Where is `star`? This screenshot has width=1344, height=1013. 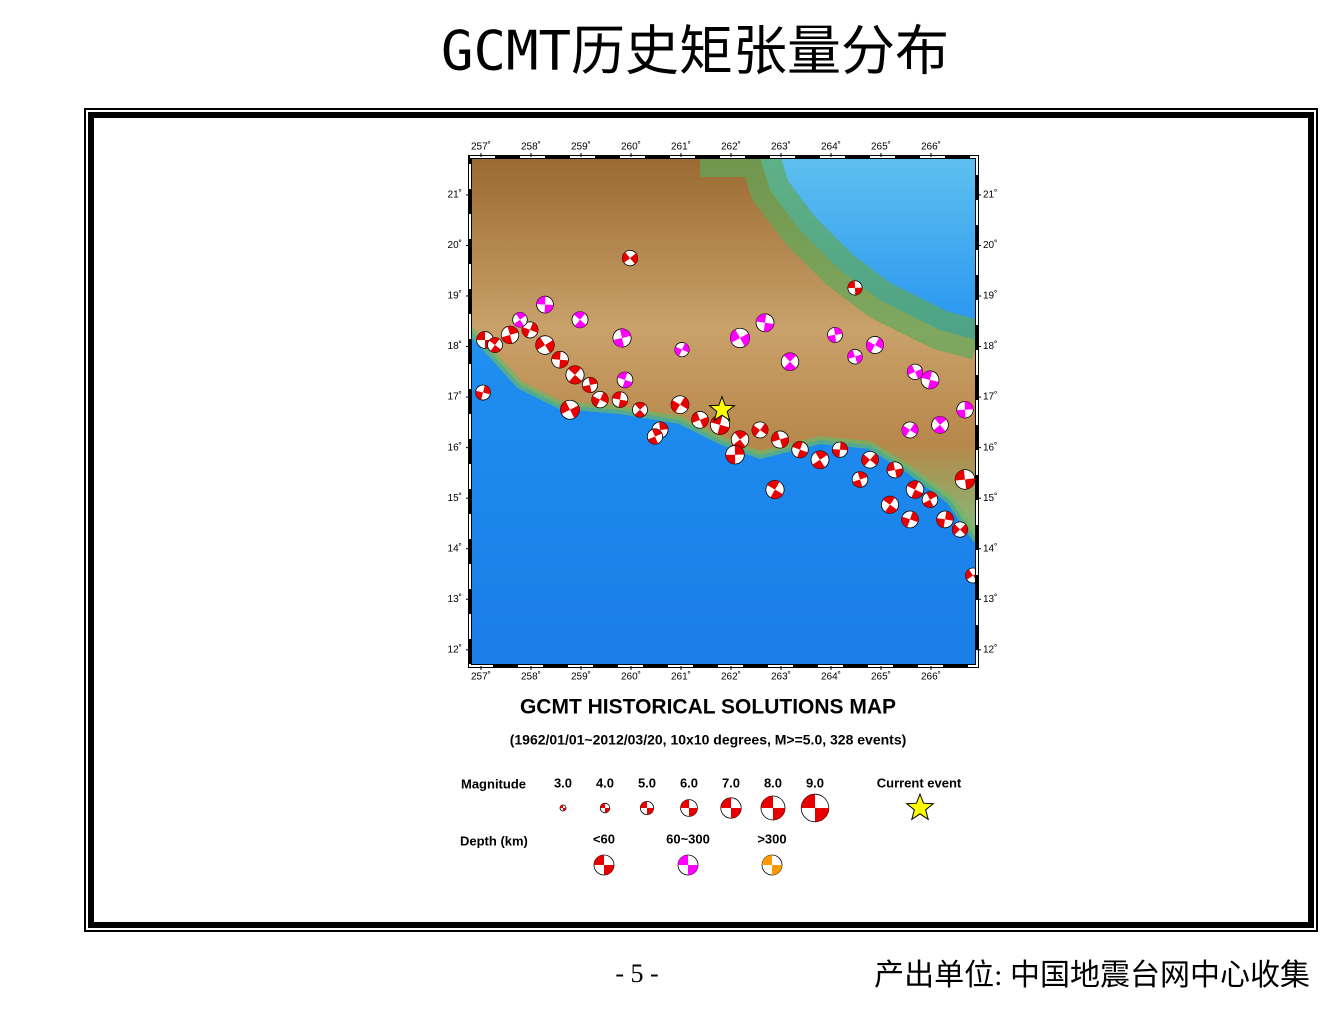
star is located at coordinates (920, 806).